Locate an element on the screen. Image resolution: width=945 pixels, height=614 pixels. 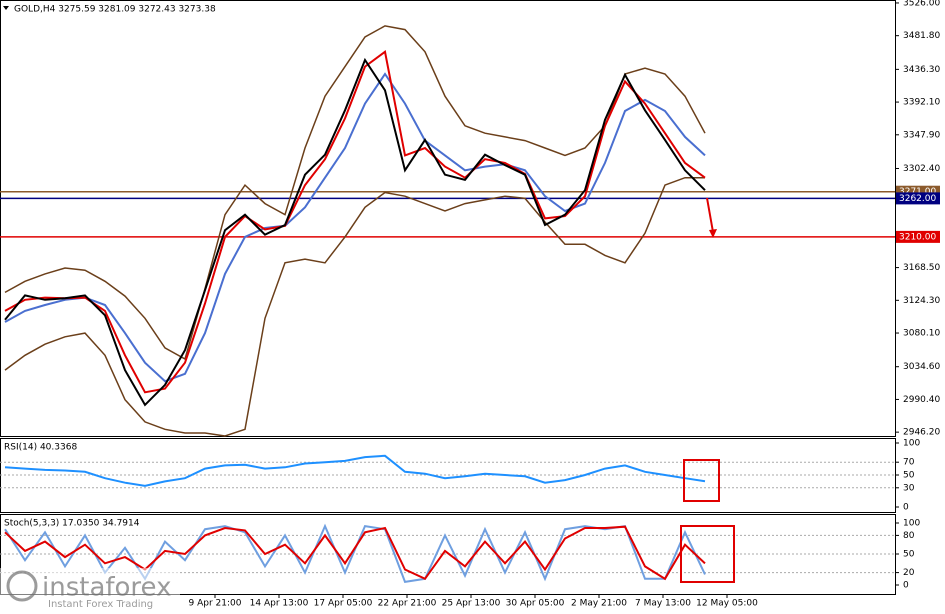
level-label: 3210.00 is located at coordinates (917, 237).